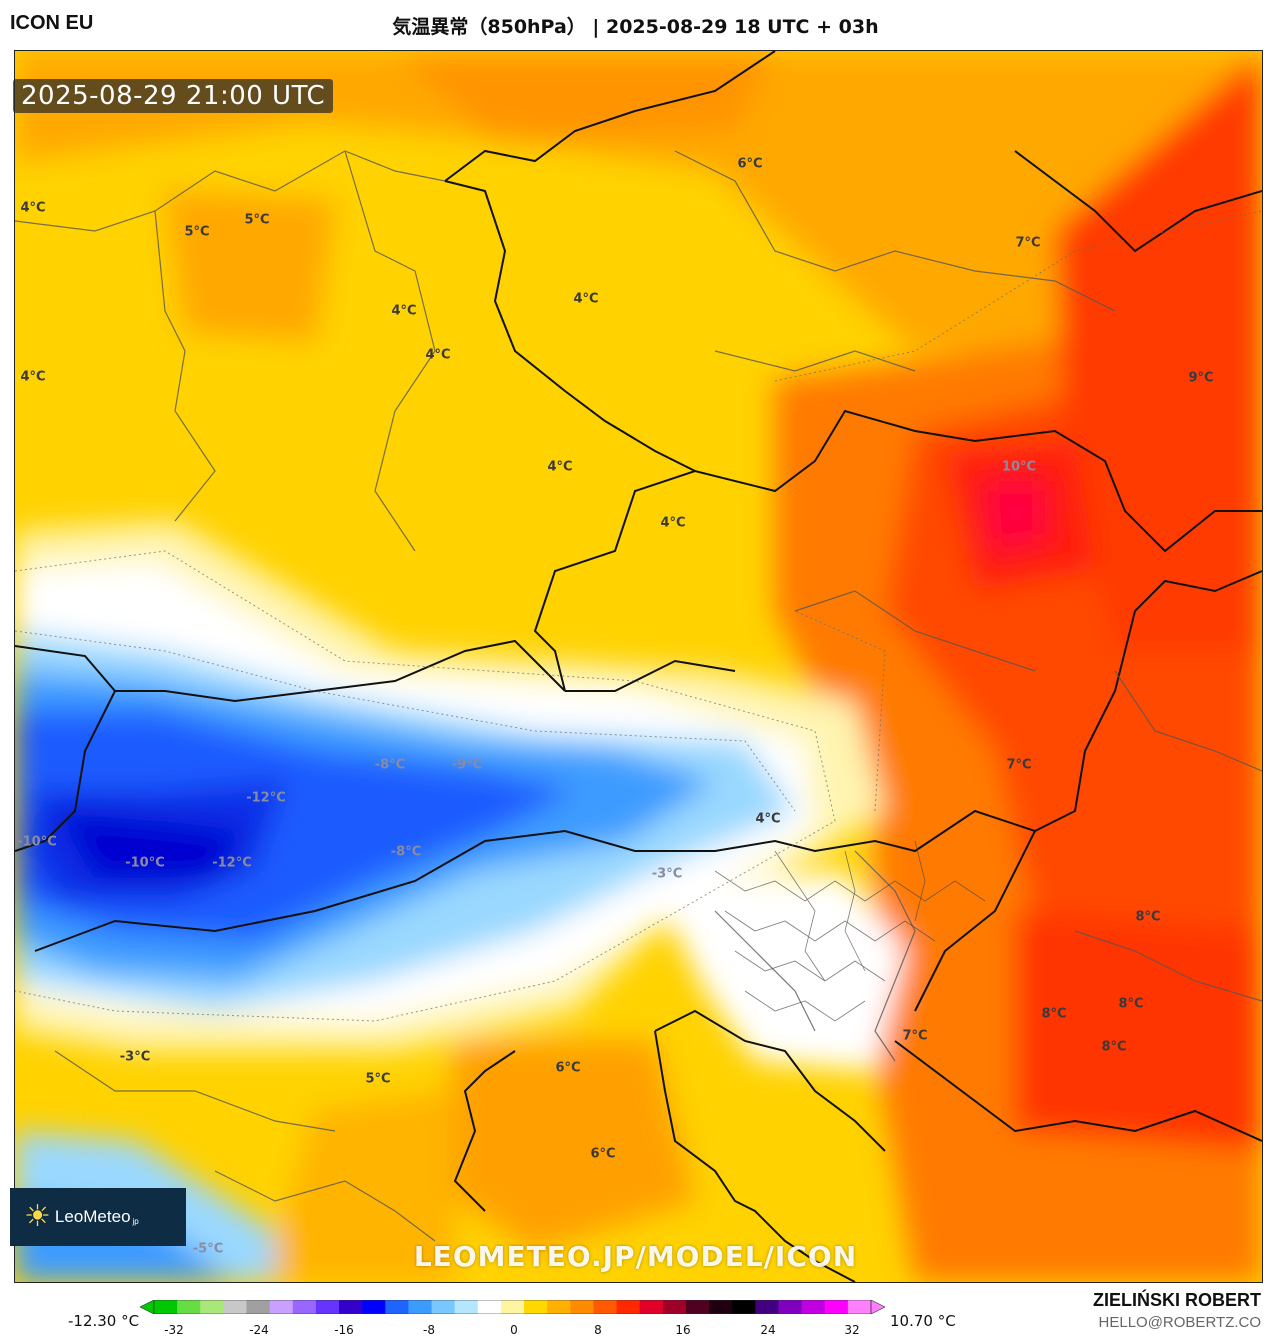 The height and width of the screenshot is (1338, 1271). I want to click on author-name: ZIELIŃSKI ROBERT, so click(1176, 1300).